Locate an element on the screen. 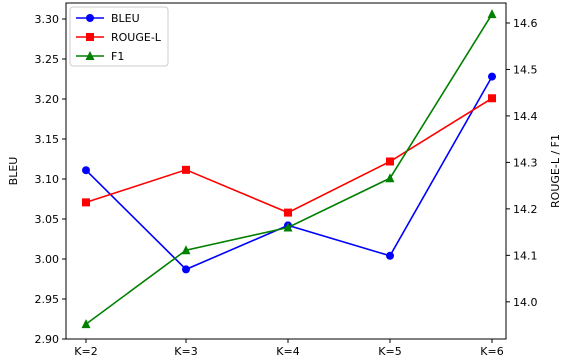  right-tick-label: 14.0 is located at coordinates (525, 302).